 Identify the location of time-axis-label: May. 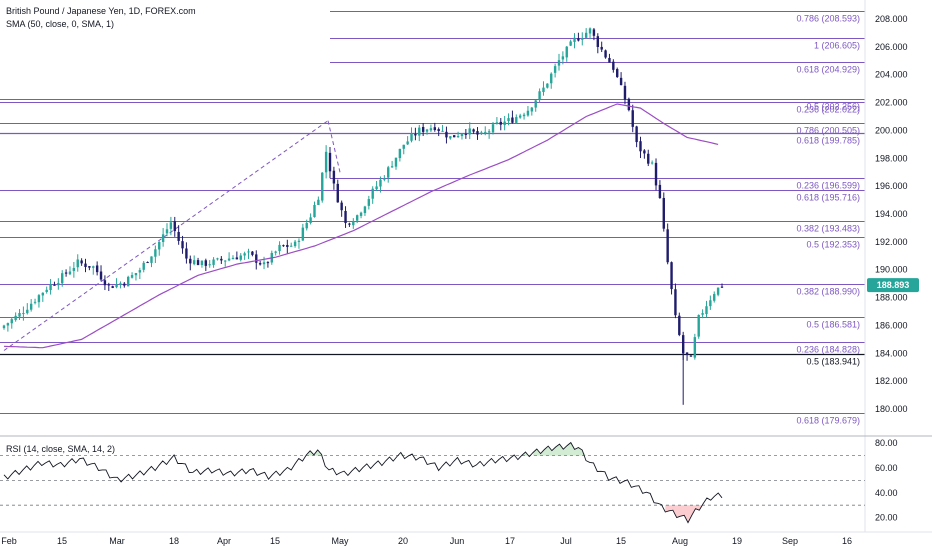
(340, 541).